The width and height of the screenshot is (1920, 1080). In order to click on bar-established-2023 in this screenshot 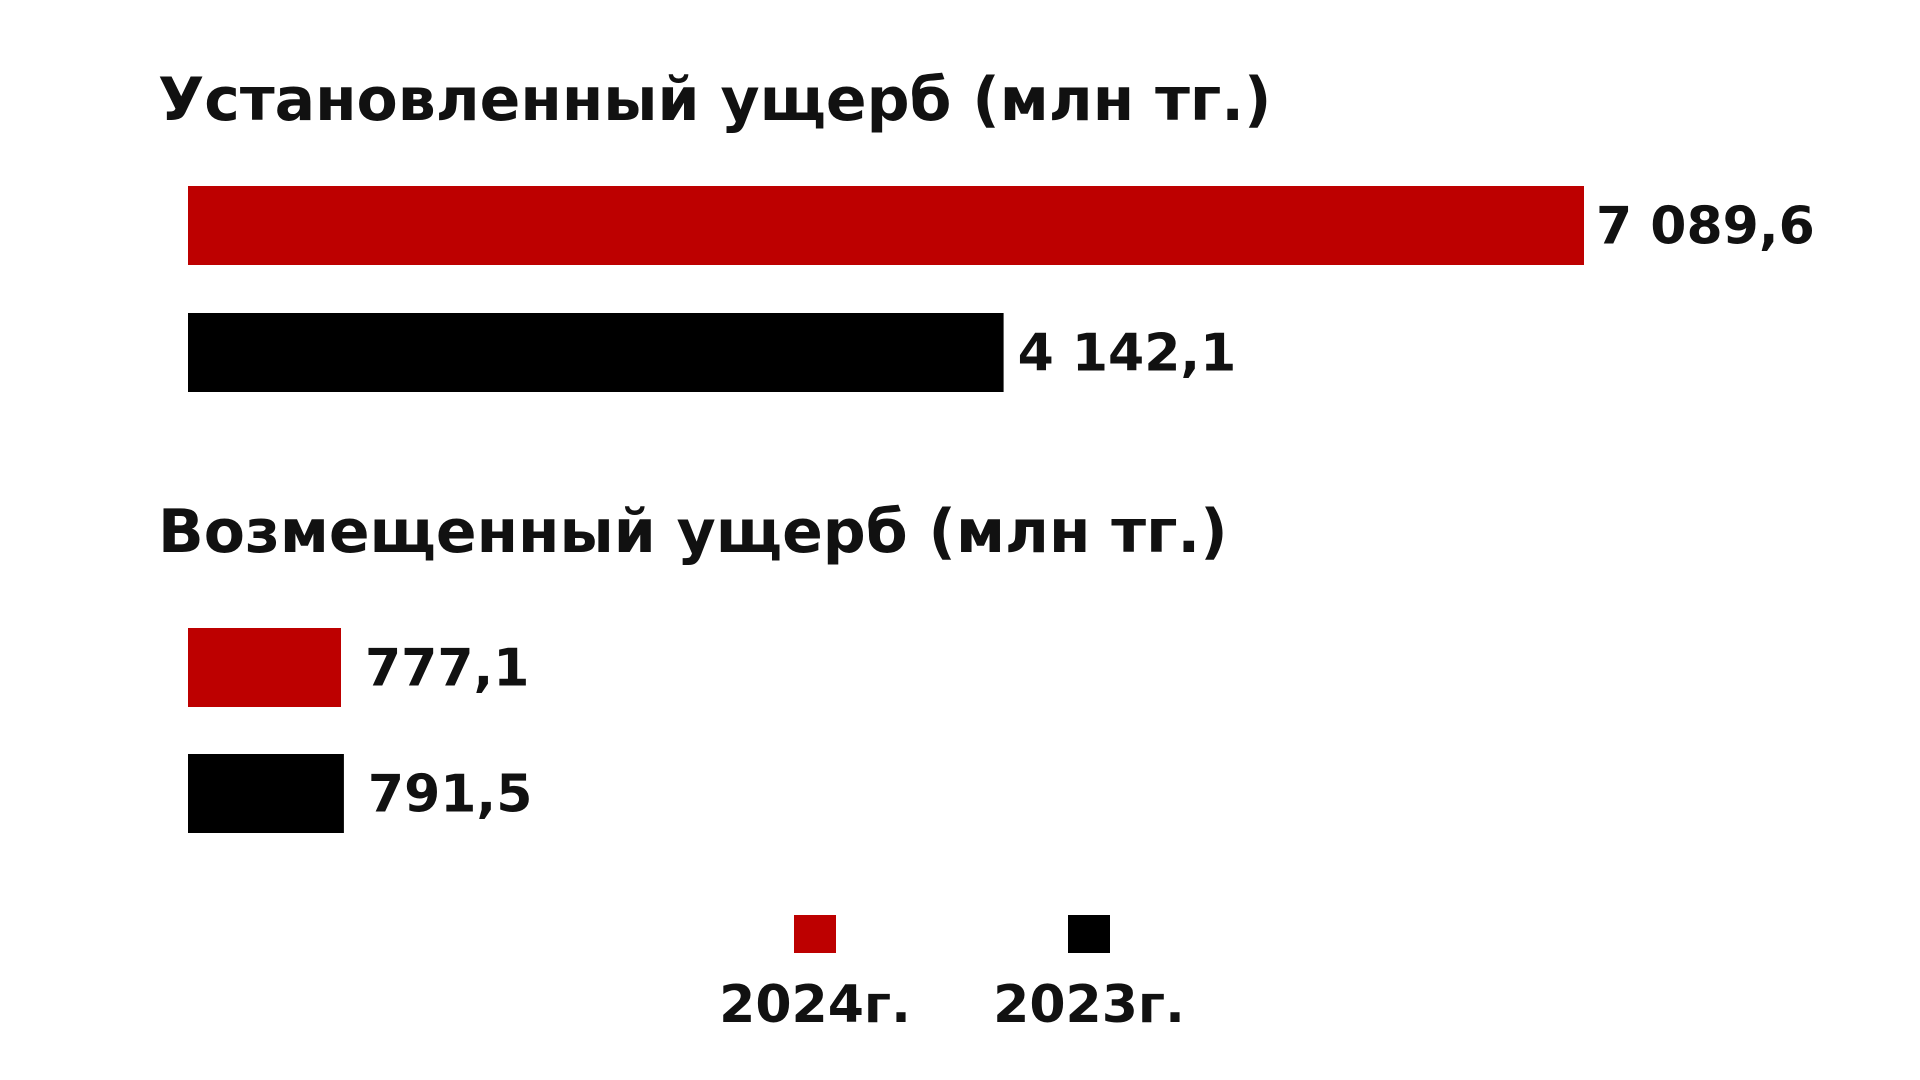, I will do `click(596, 352)`.